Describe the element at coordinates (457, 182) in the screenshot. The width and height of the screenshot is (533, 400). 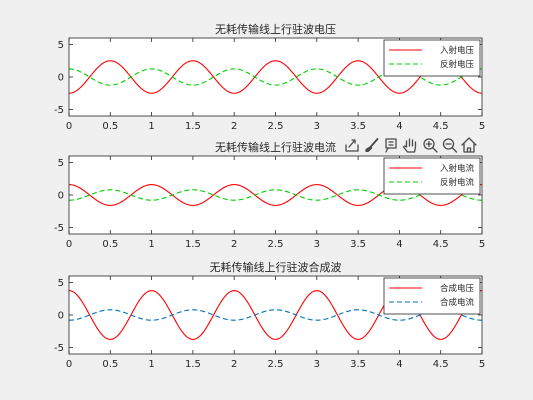
I see `legend-label-2: 反射电流` at that location.